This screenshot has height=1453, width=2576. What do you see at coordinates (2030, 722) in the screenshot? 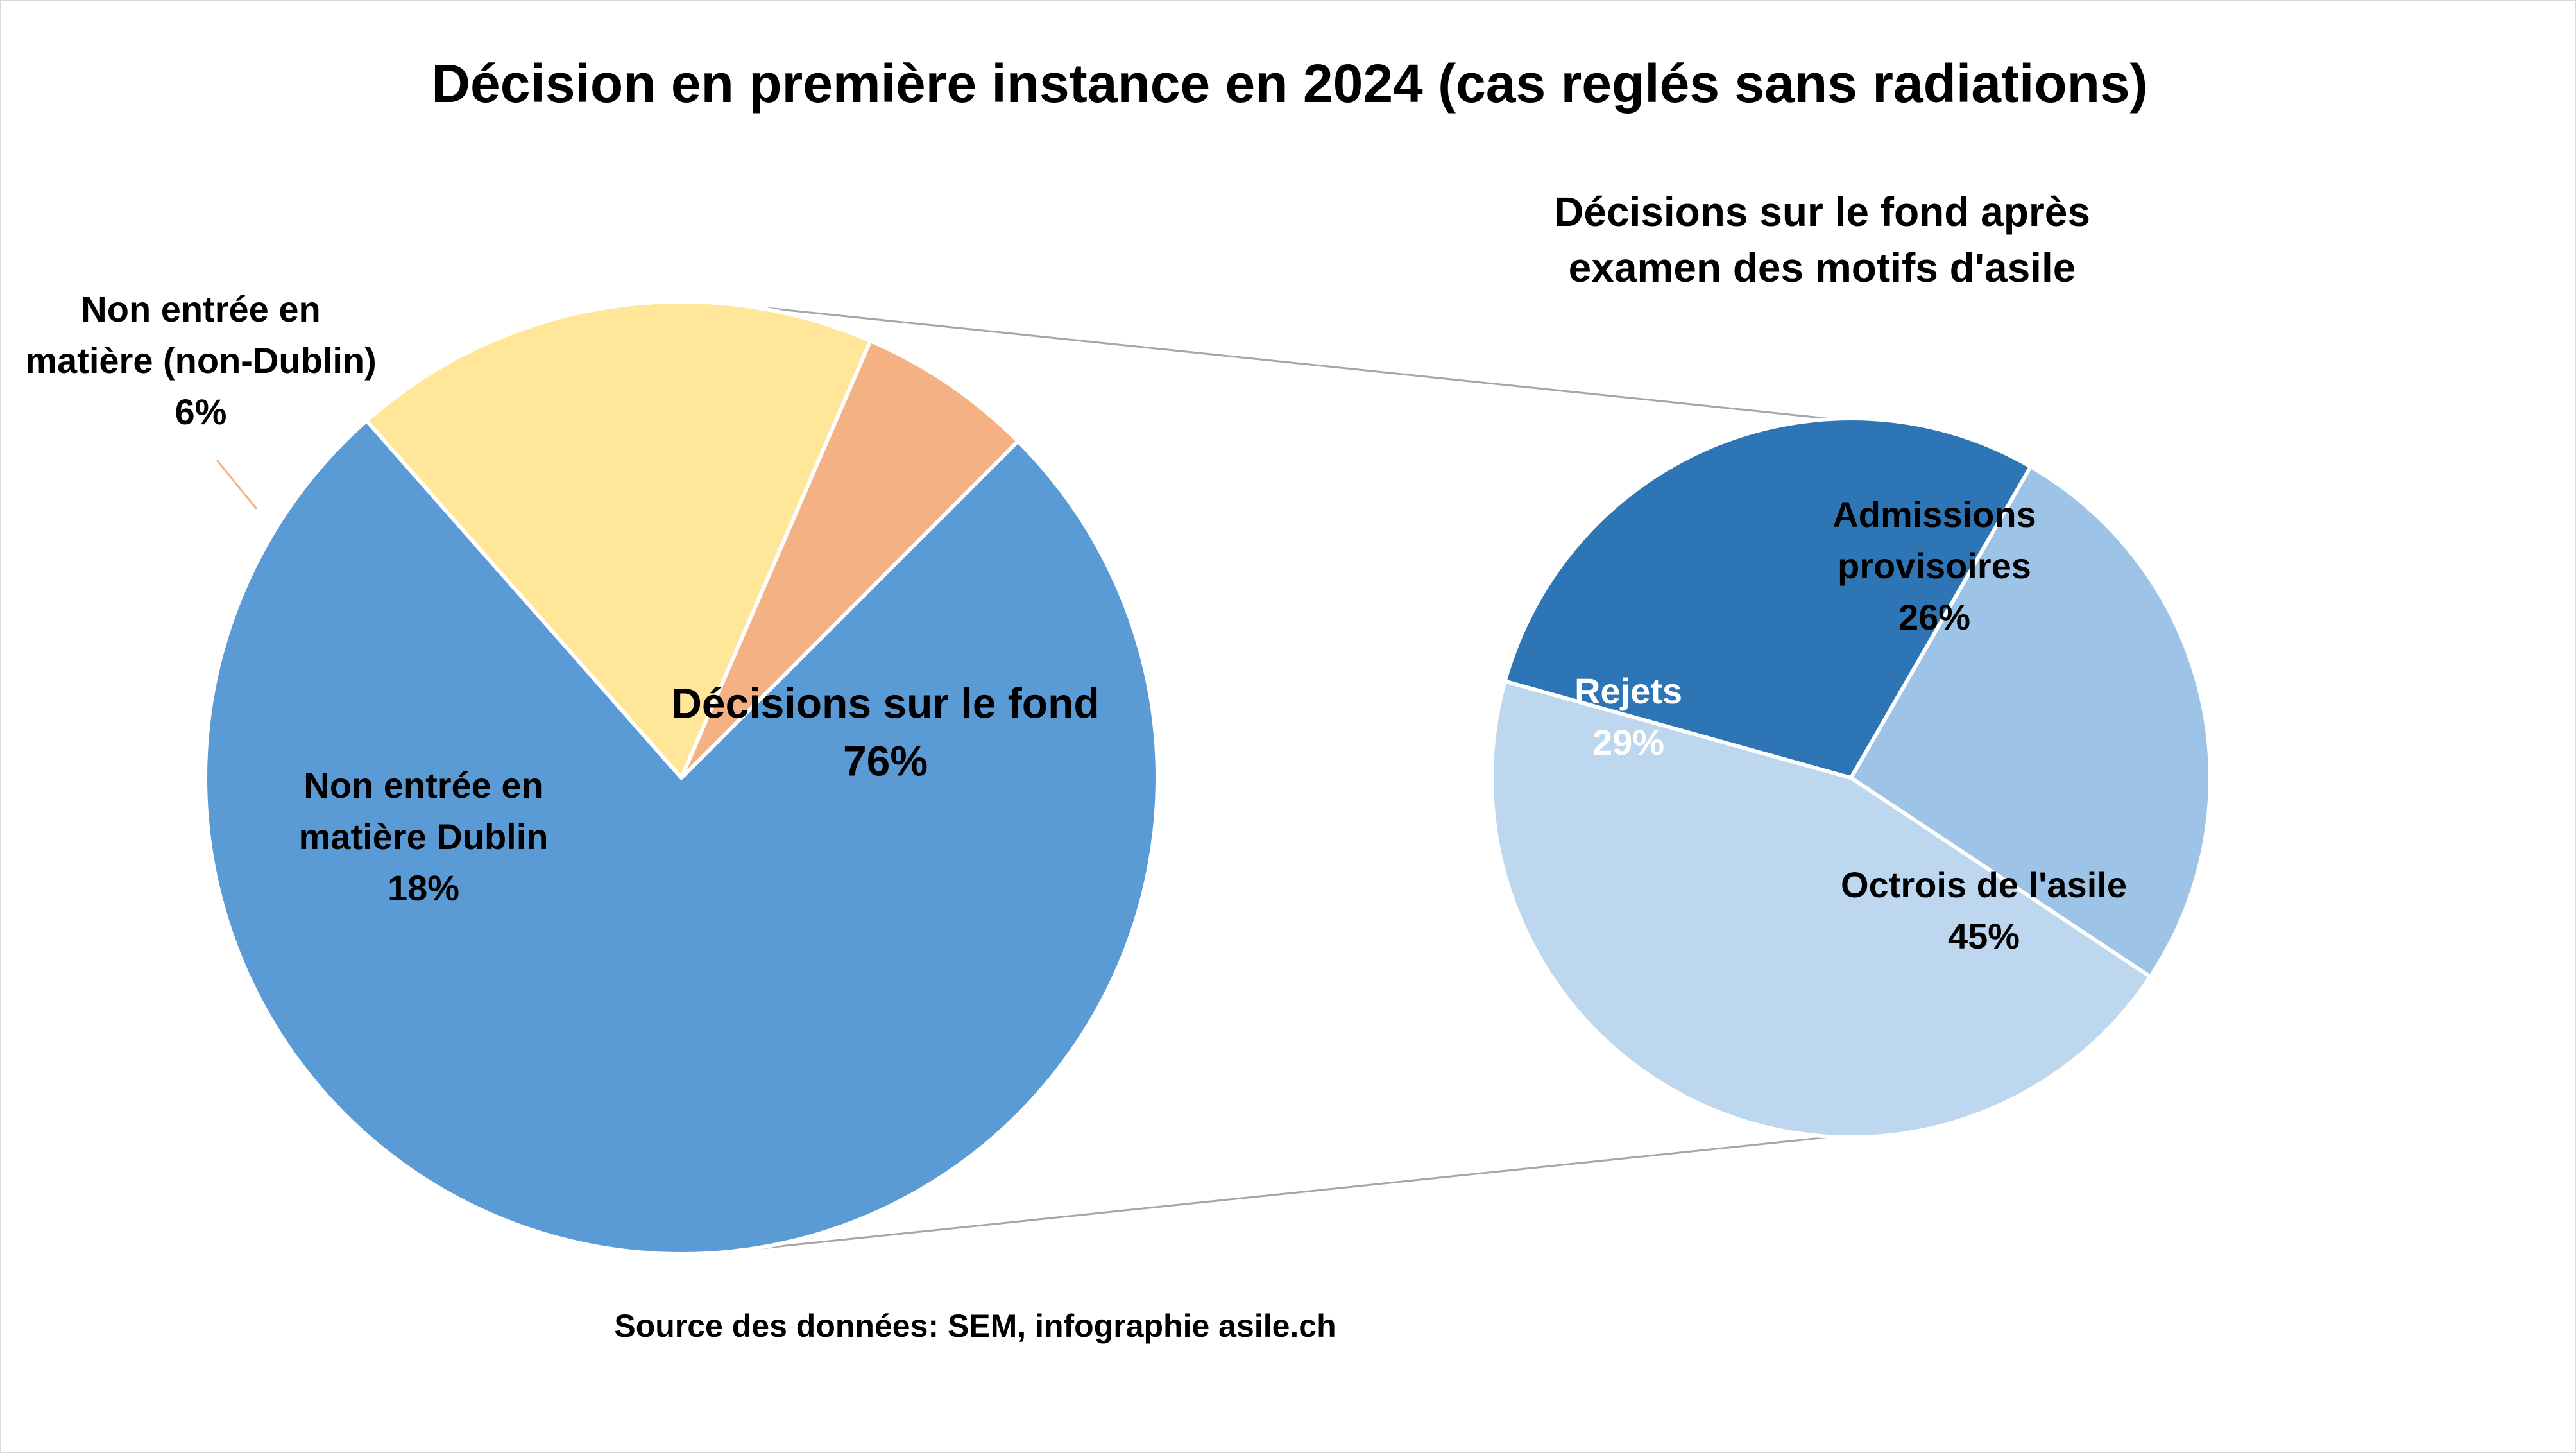
I see `slice-admissions-provisoires` at bounding box center [2030, 722].